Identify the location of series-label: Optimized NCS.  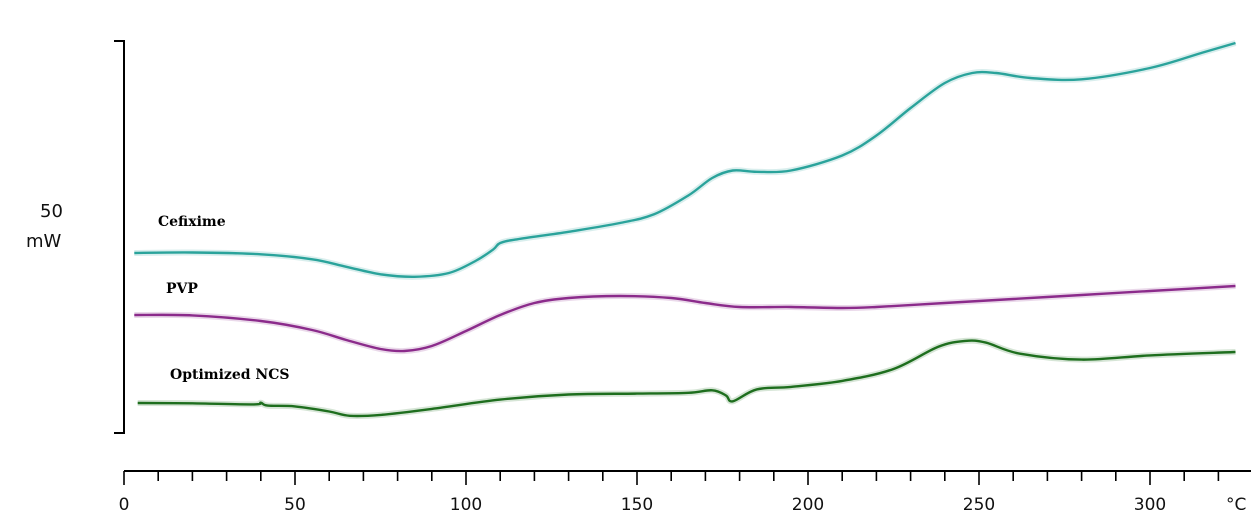
(229, 375).